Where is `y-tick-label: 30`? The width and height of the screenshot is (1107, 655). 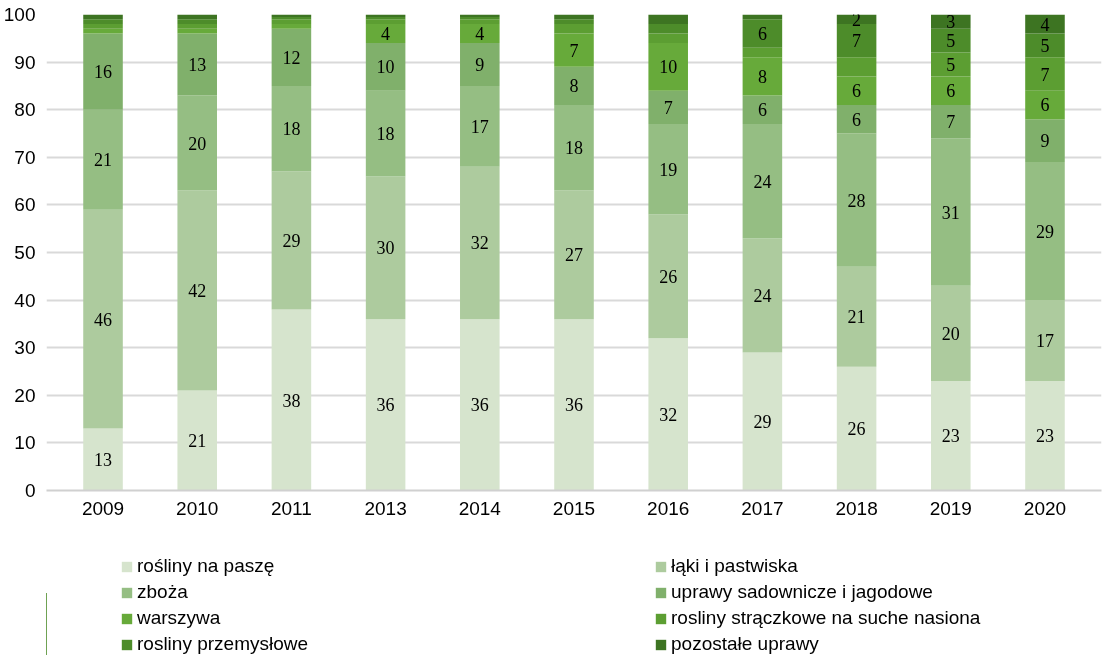
y-tick-label: 30 is located at coordinates (25, 348).